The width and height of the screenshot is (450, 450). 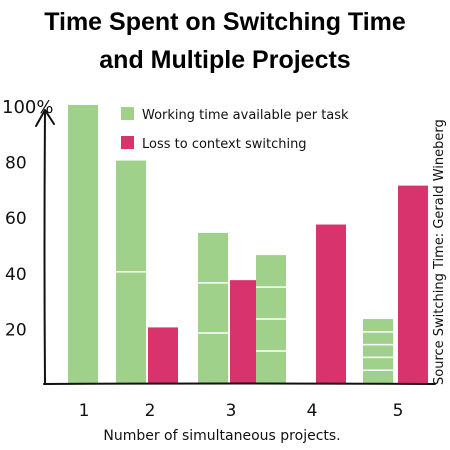 What do you see at coordinates (224, 60) in the screenshot?
I see `chart-title-line-2: and Multiple Projects` at bounding box center [224, 60].